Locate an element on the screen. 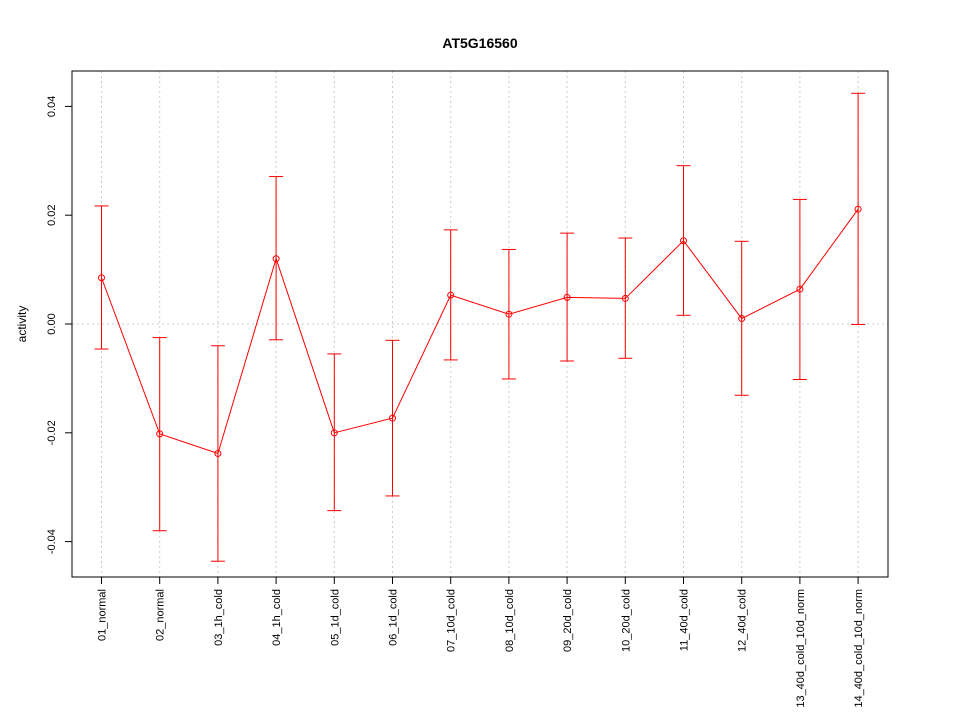 Image resolution: width=960 pixels, height=720 pixels. x-tick-label: 14_40d_cold_10d_norm is located at coordinates (859, 648).